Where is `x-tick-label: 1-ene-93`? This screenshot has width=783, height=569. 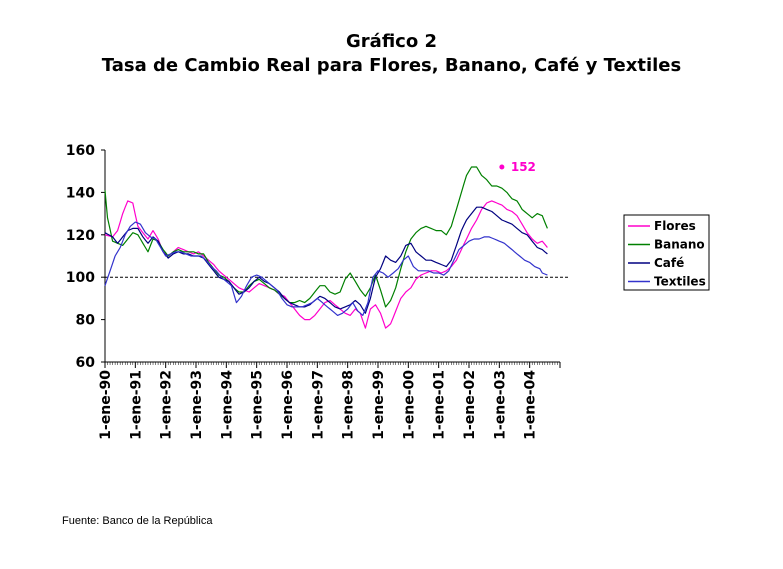
x-tick-label: 1-ene-93 is located at coordinates (197, 405).